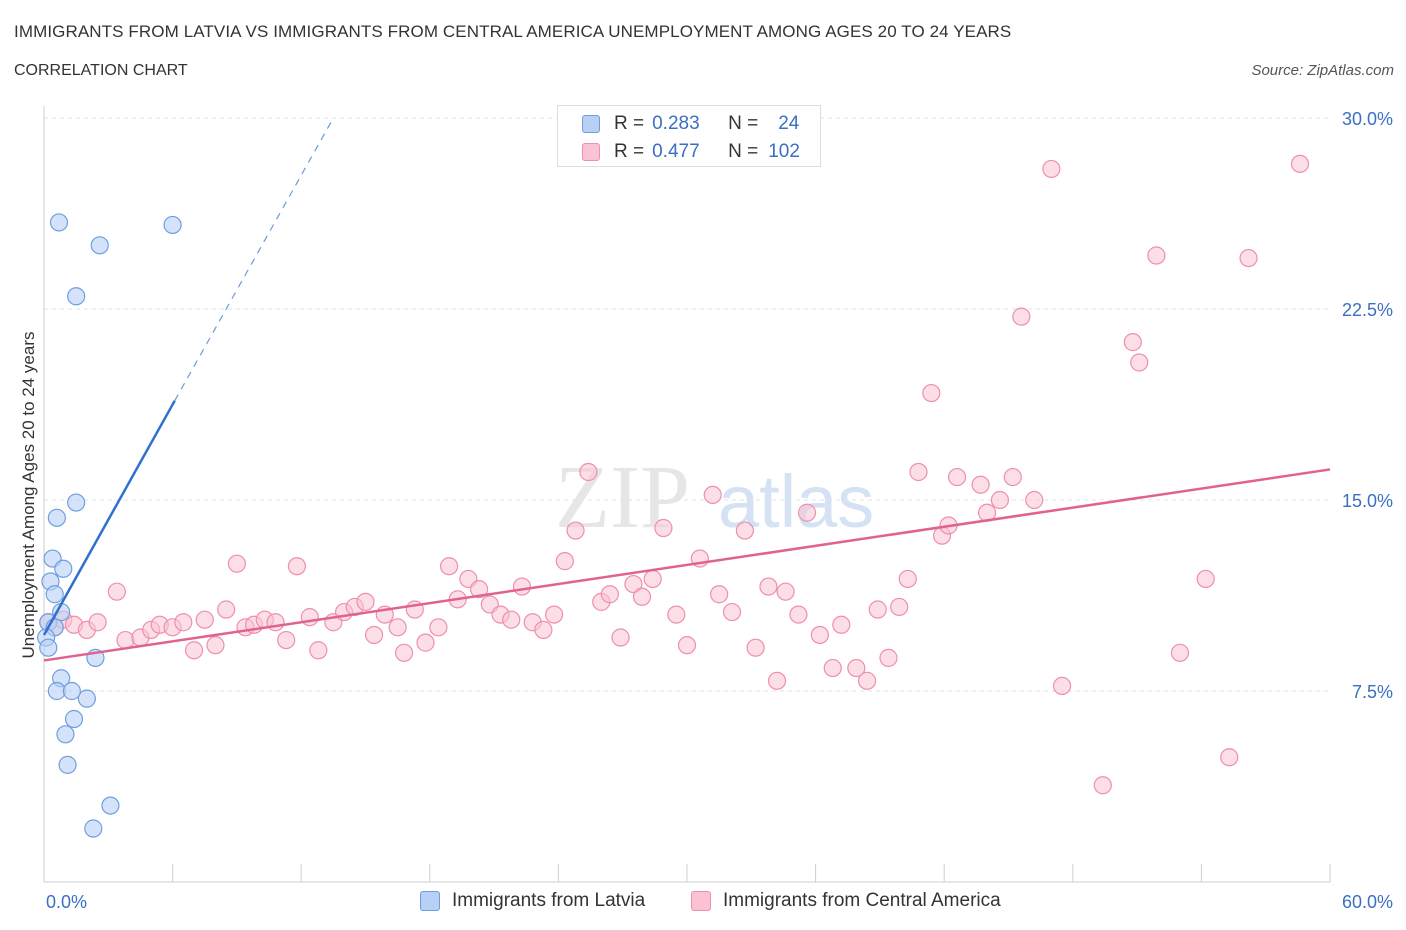 Image resolution: width=1406 pixels, height=930 pixels. What do you see at coordinates (591, 124) in the screenshot?
I see `latvia-swatch` at bounding box center [591, 124].